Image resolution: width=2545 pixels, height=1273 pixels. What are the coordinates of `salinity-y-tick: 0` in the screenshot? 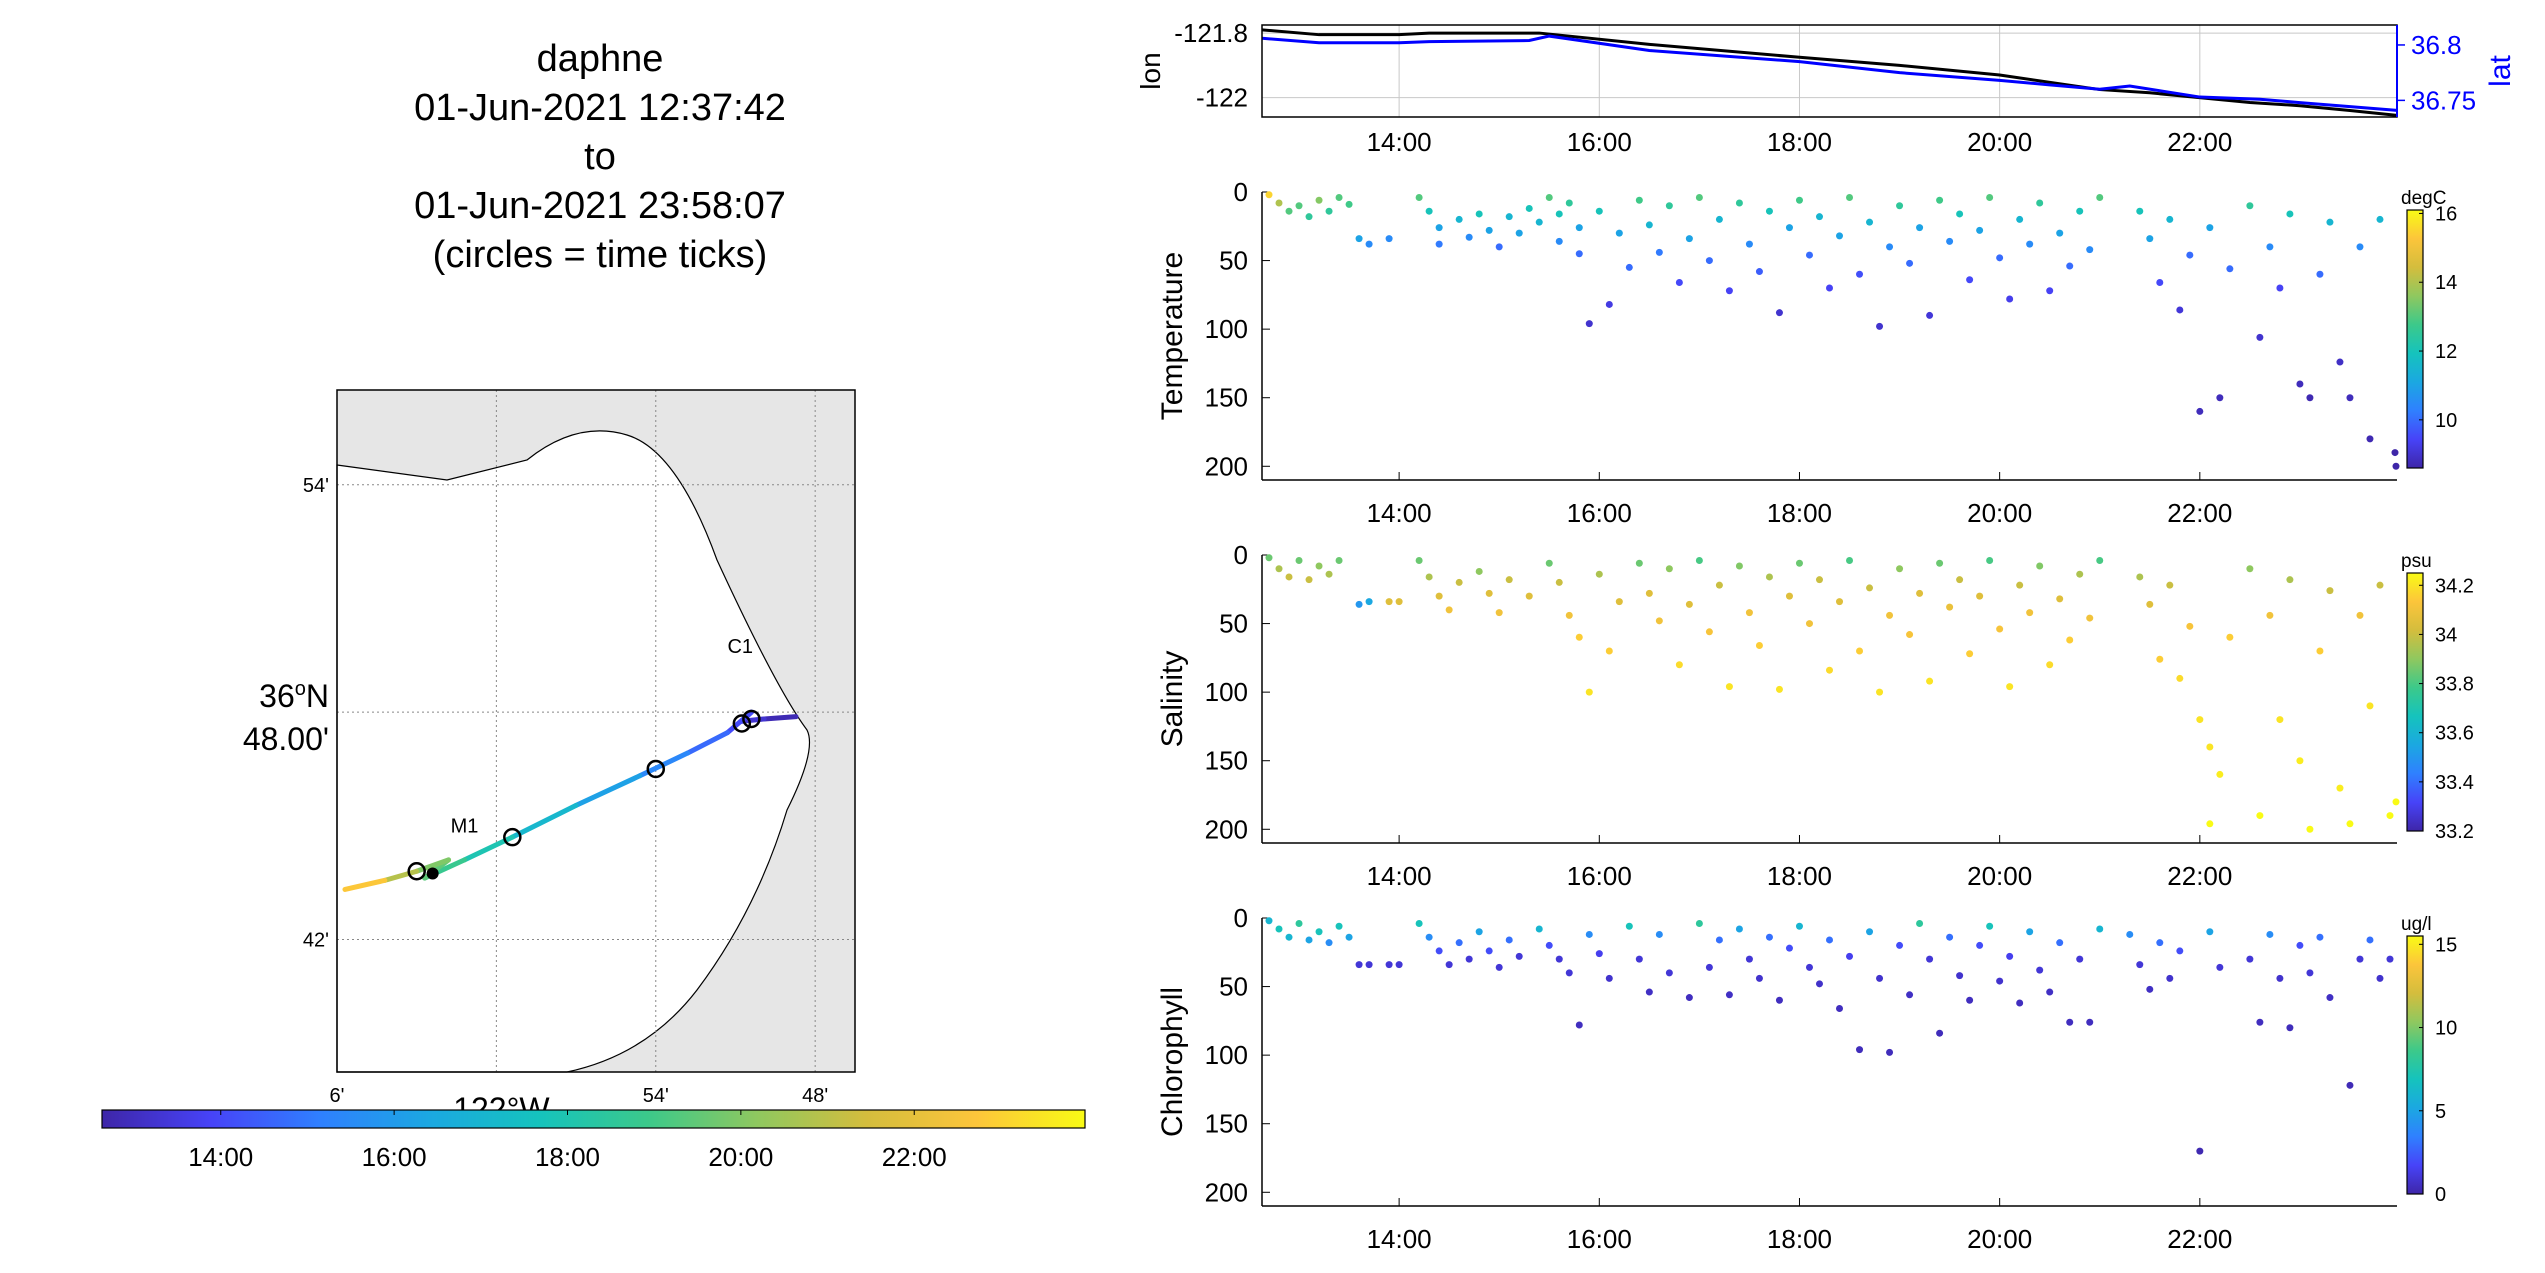 It's located at (1241, 555).